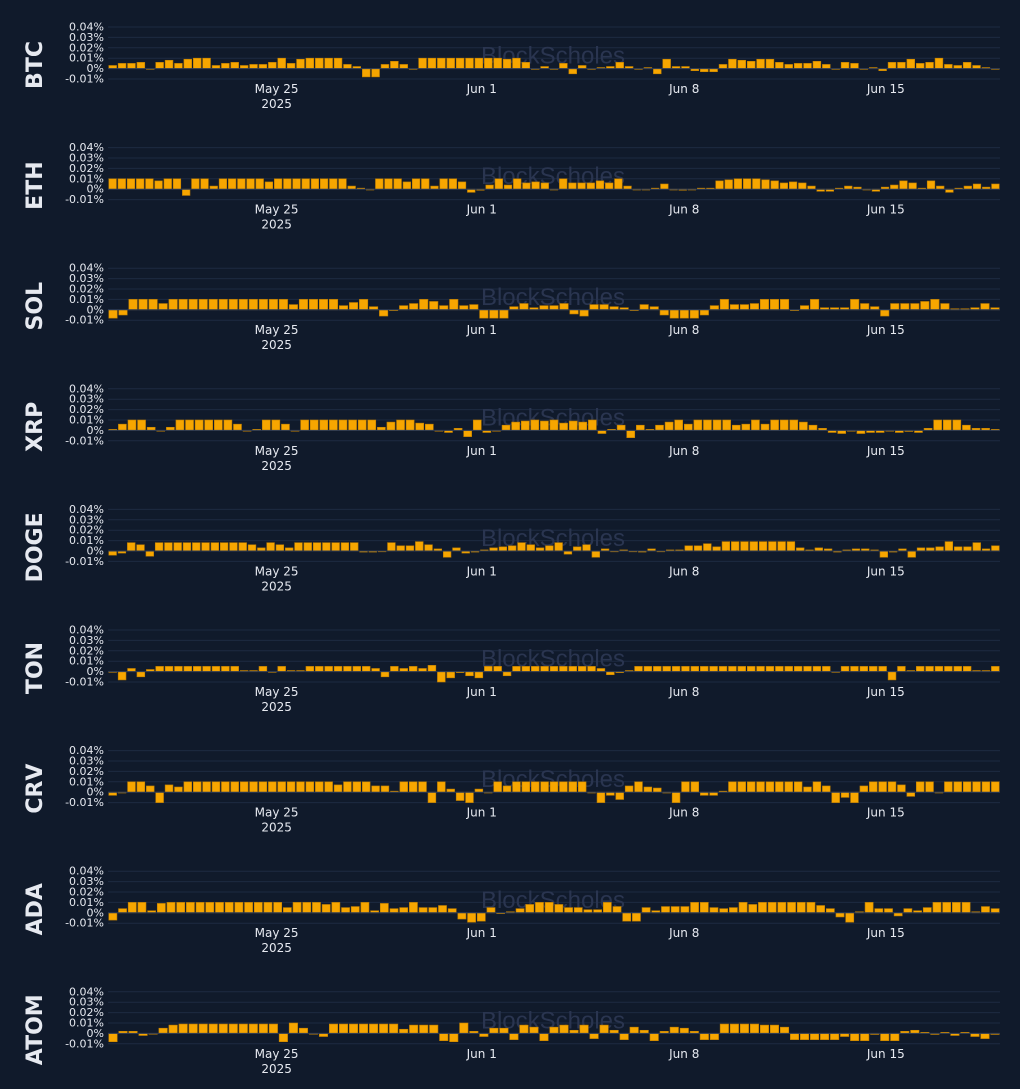 The height and width of the screenshot is (1089, 1020). I want to click on y-tick-label: -0.01%, so click(84, 682).